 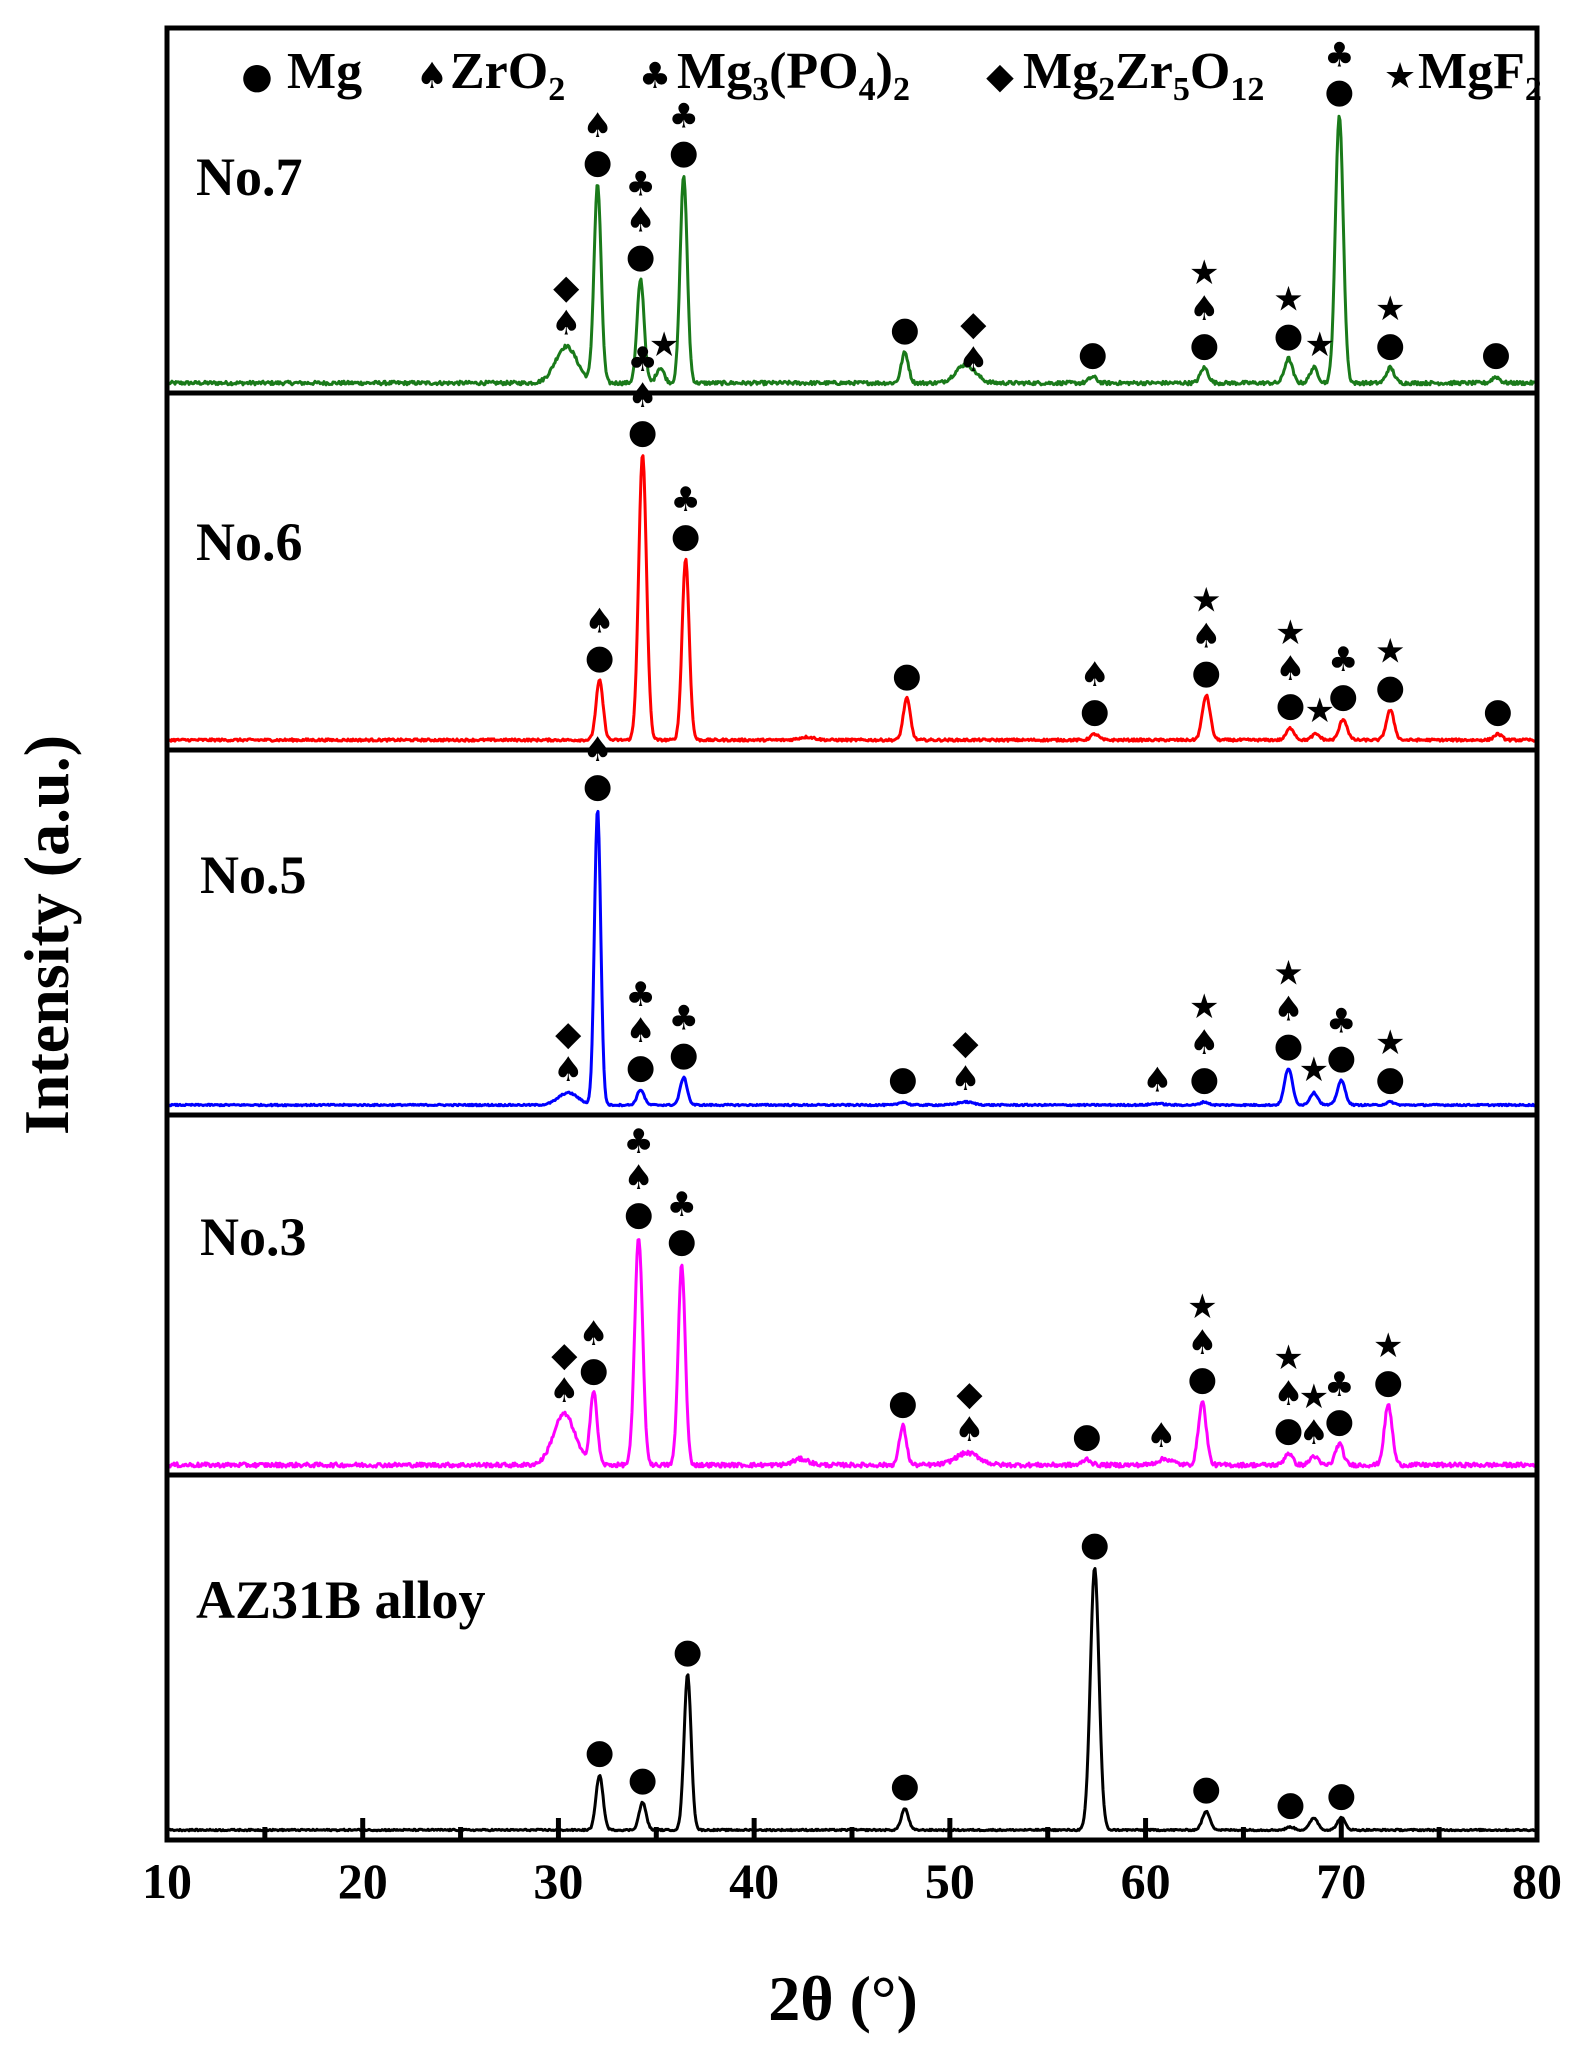 What do you see at coordinates (852, 1295) in the screenshot?
I see `panel-4: No.3♠◆ ●♠●♠♣●♣●♠◆● ♠●♠★●♠★♠★●♣ ●★` at bounding box center [852, 1295].